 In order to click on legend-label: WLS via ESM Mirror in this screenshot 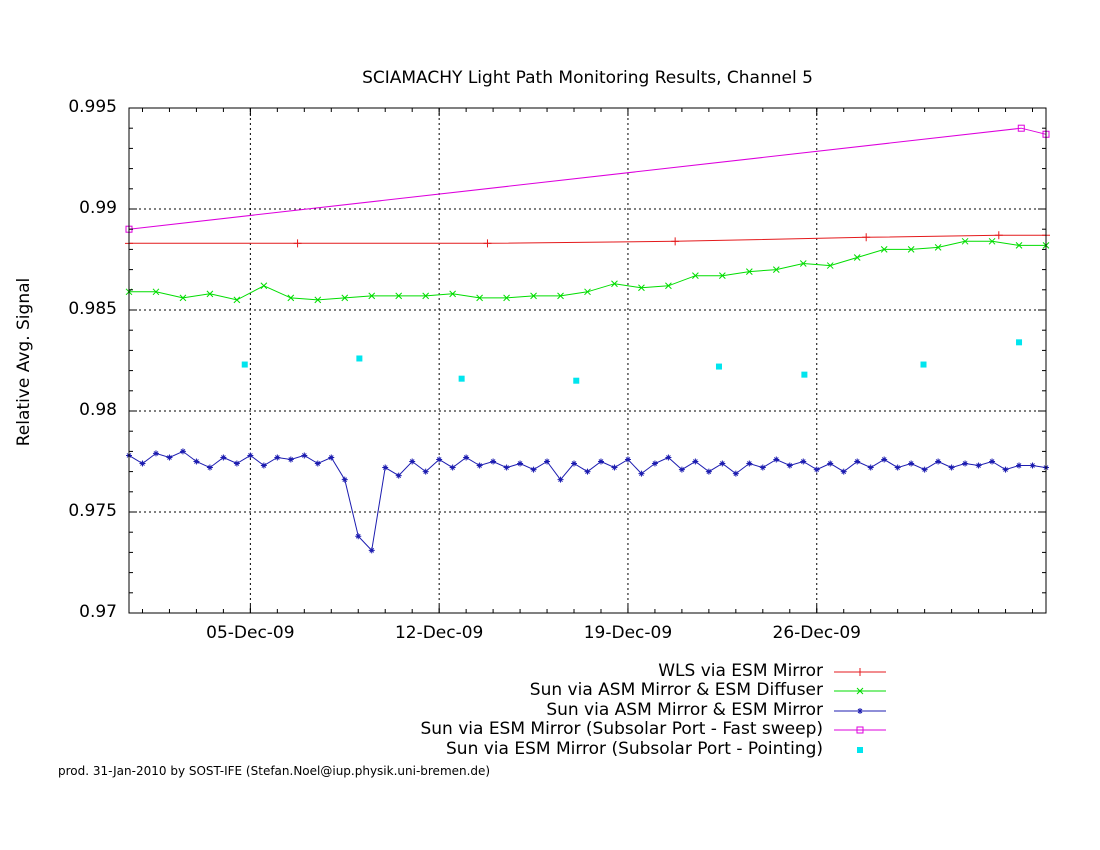, I will do `click(740, 671)`.